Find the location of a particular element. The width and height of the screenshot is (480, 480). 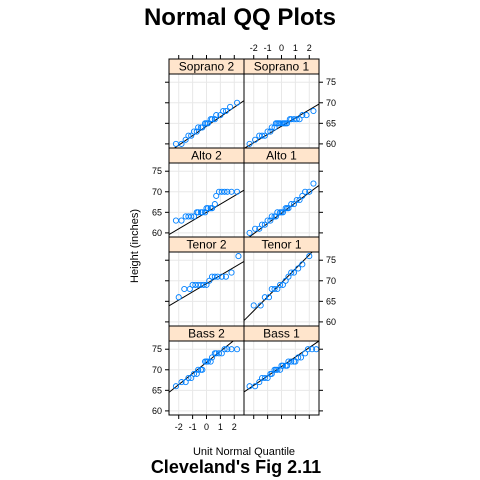

panel-alto-1: Alto 1 is located at coordinates (281, 192).